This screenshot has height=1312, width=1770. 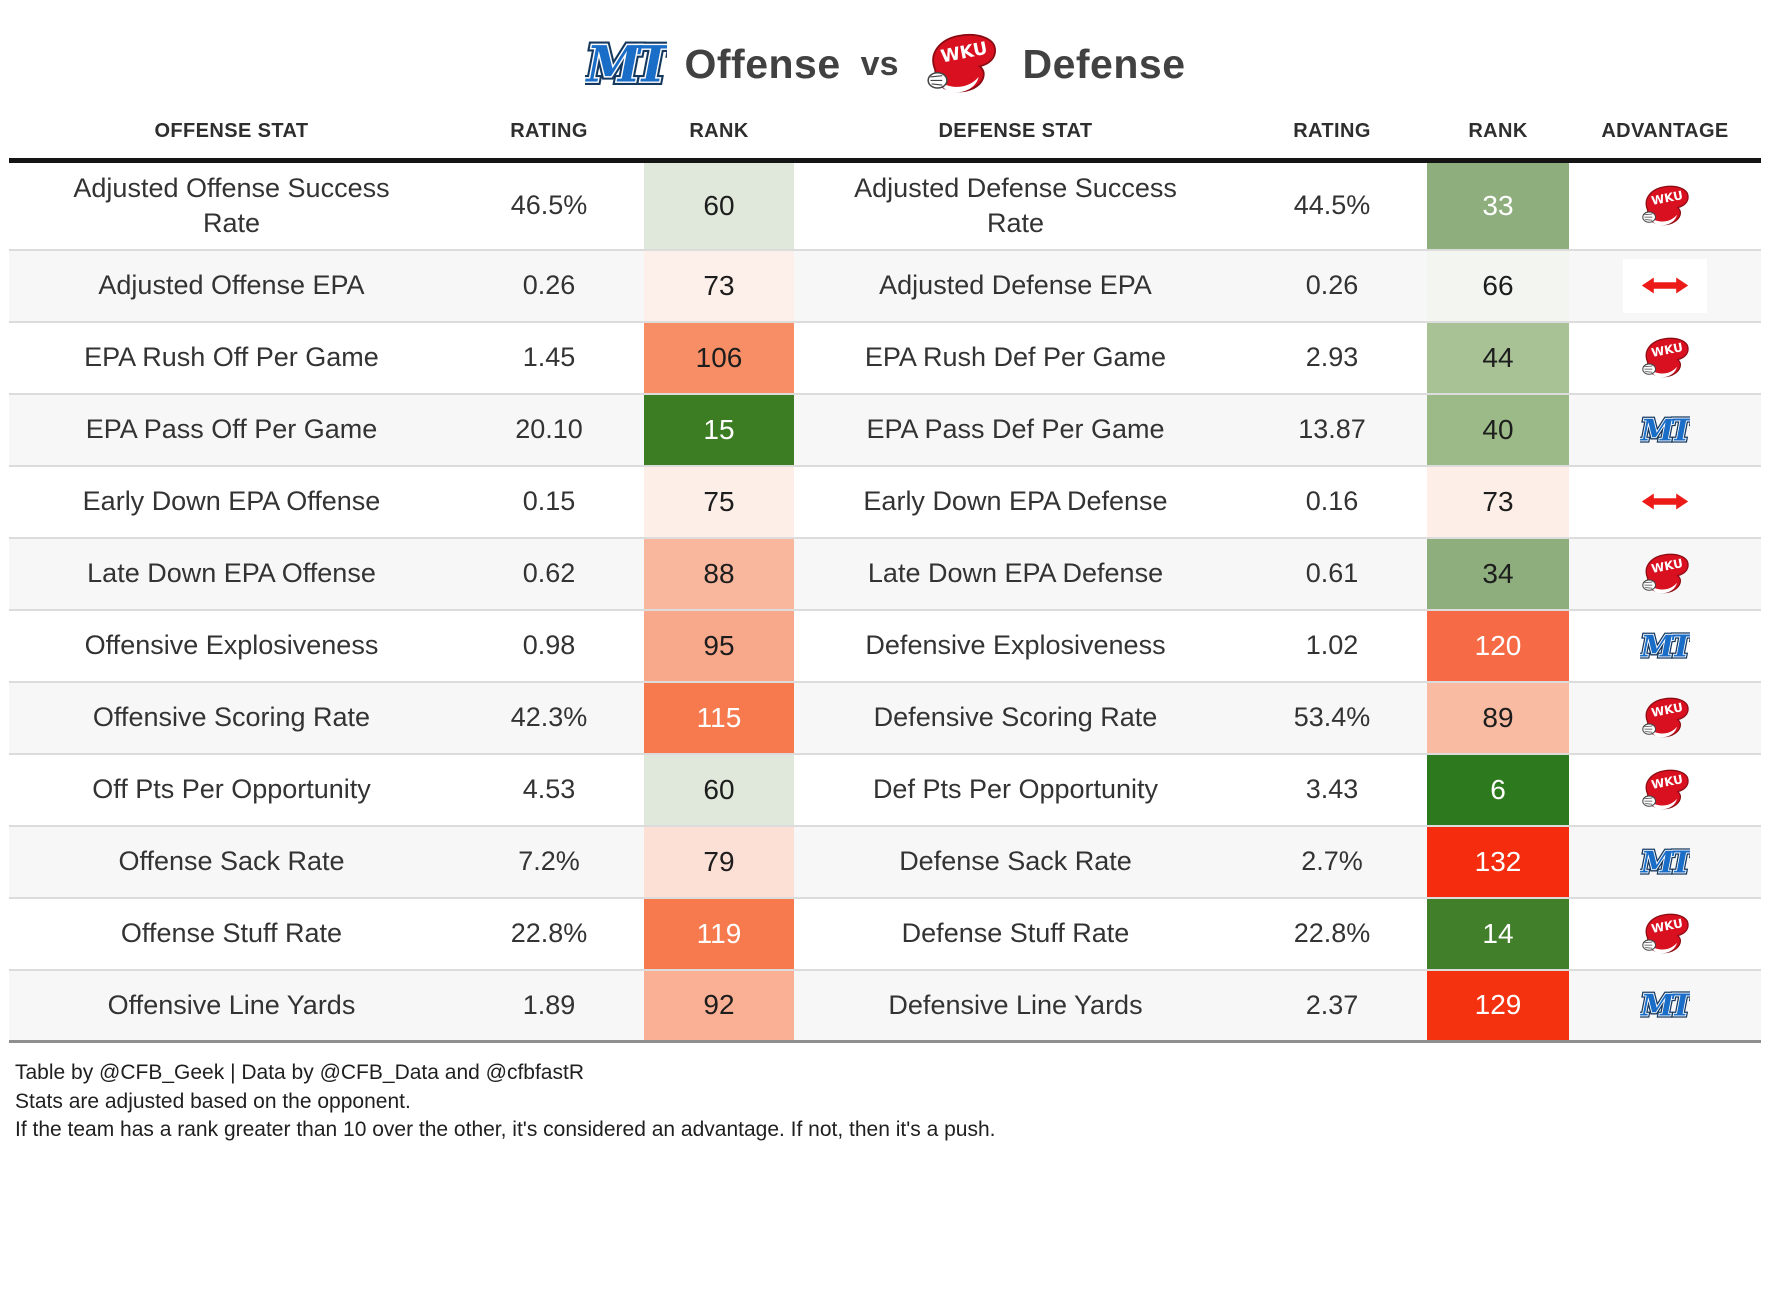 I want to click on offense-rating-value: 42.3%, so click(x=549, y=717).